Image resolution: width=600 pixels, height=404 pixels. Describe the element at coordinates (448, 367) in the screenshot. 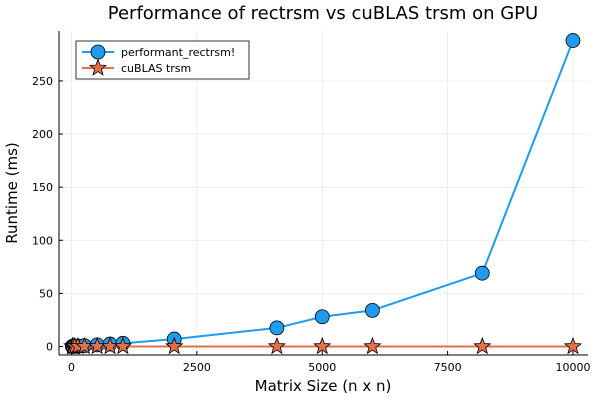

I see `x-tick-label: 7500` at that location.